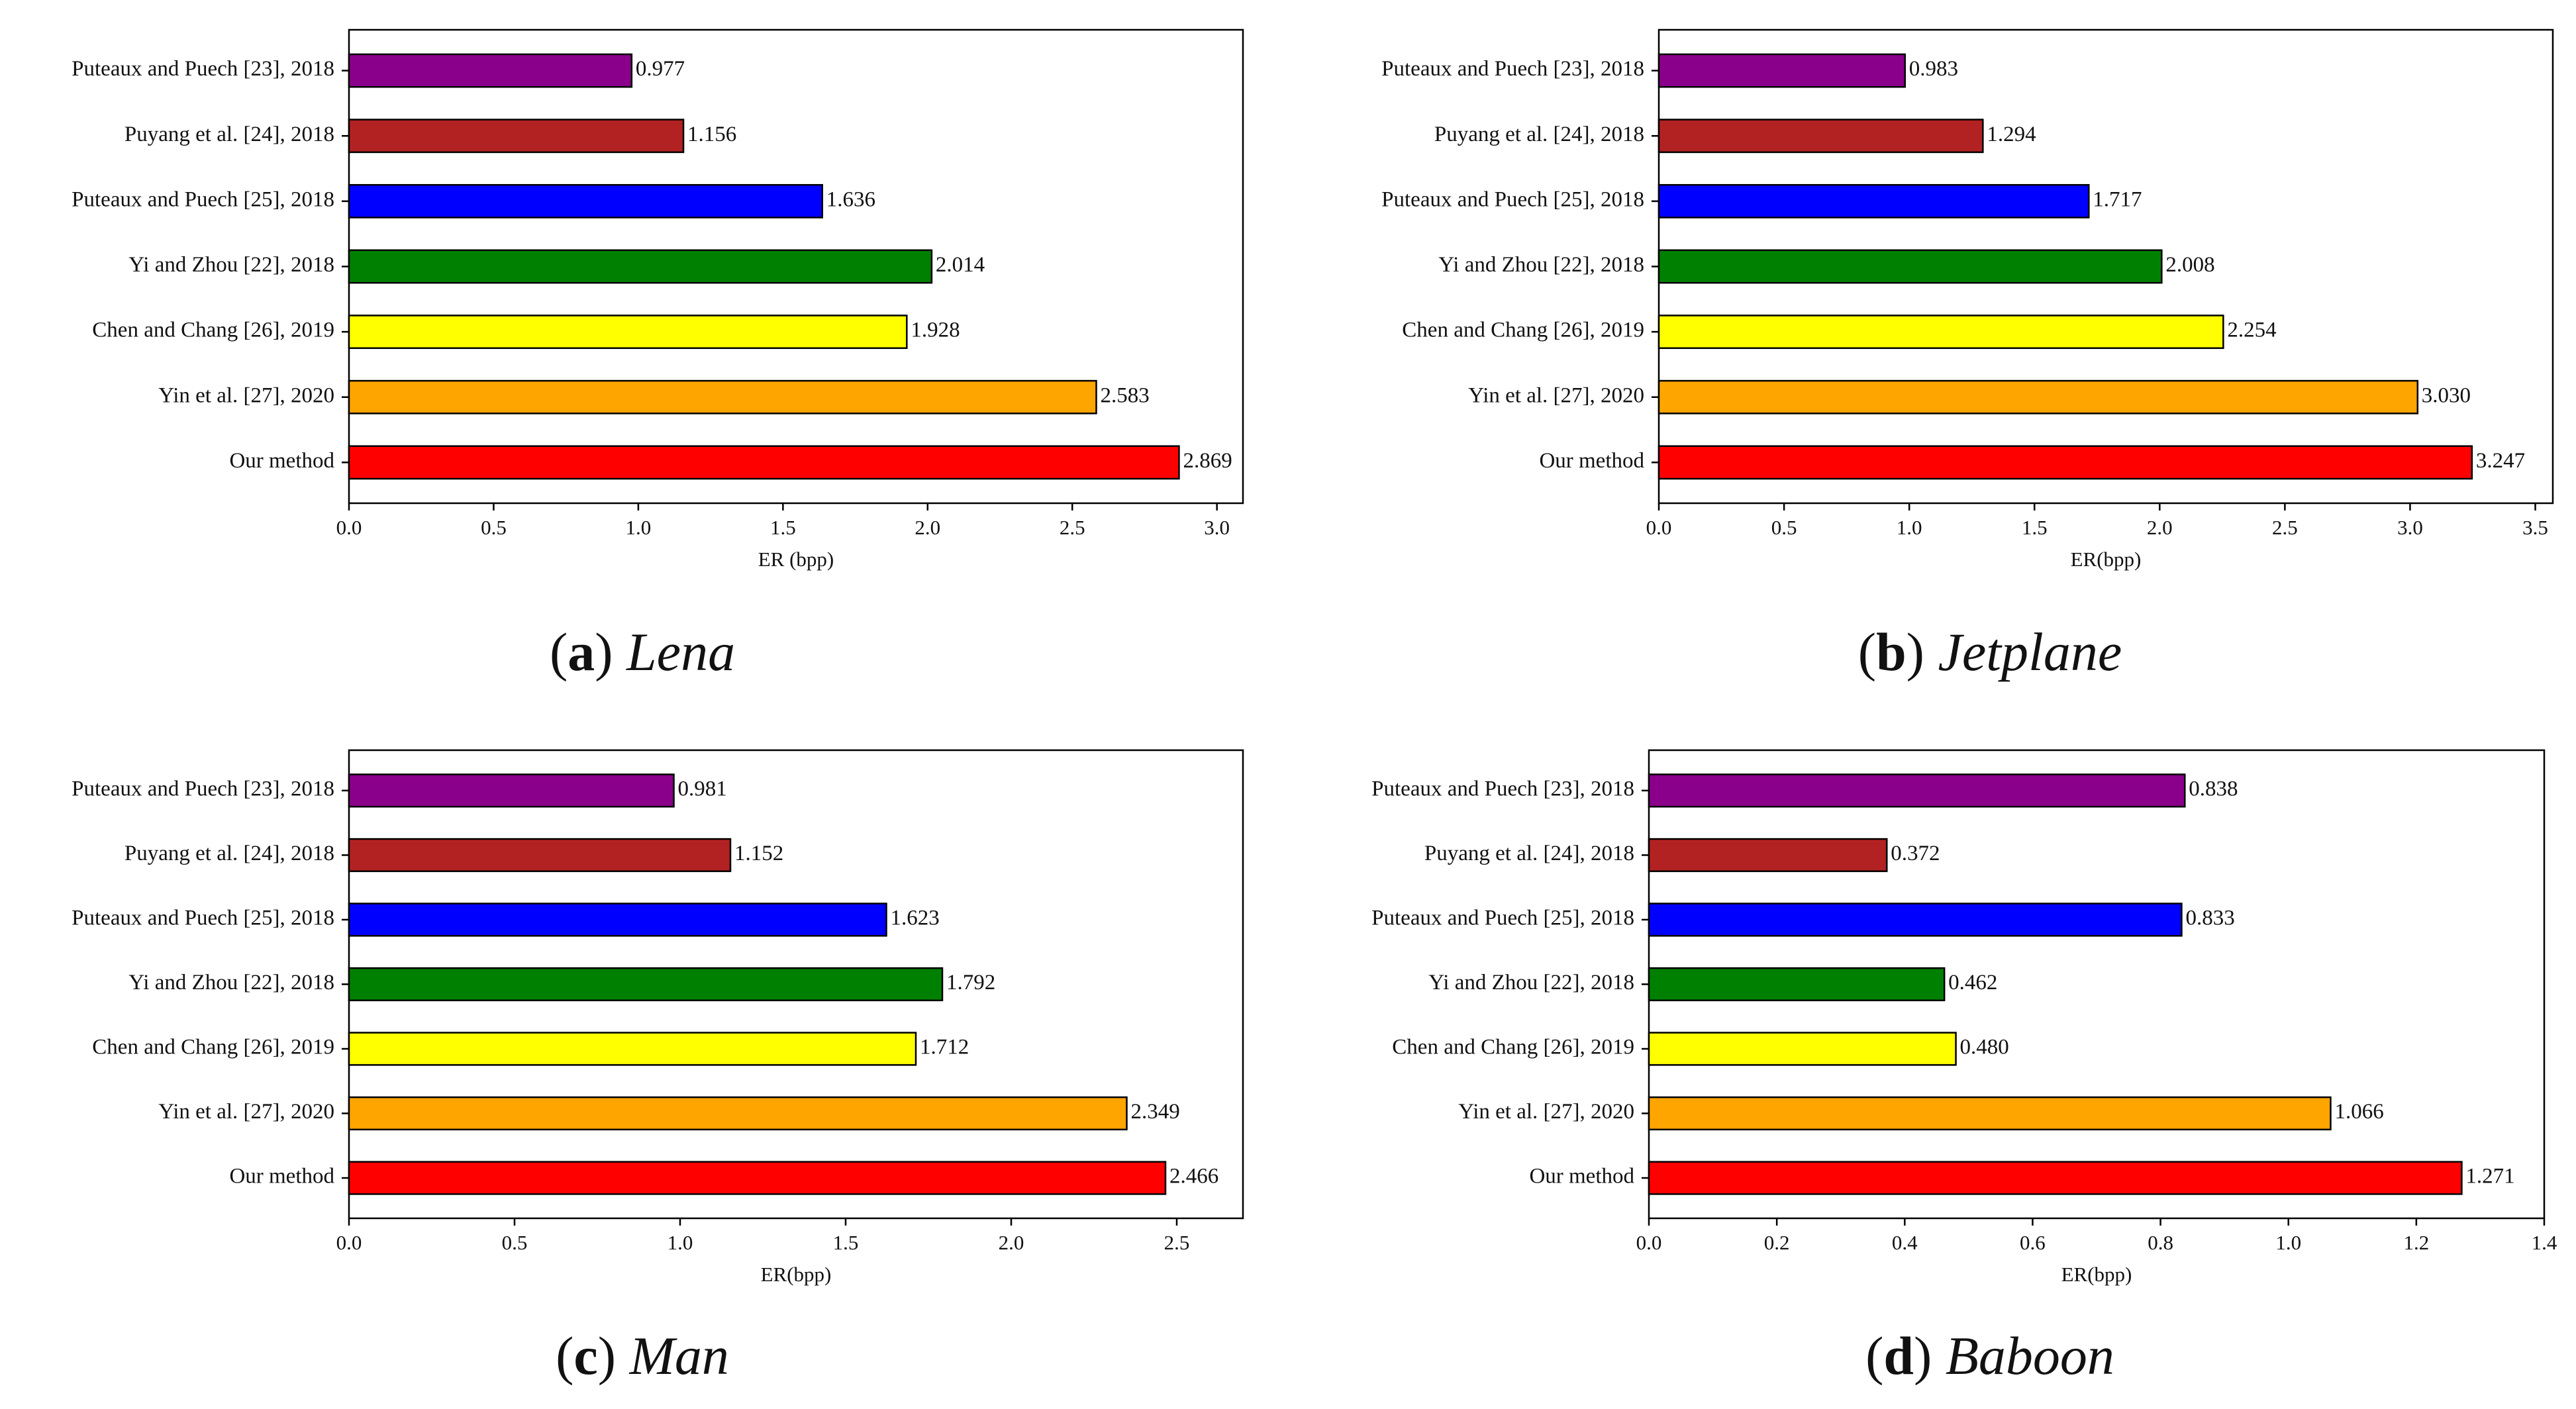  What do you see at coordinates (1124, 395) in the screenshot?
I see `value-label: 2.583` at bounding box center [1124, 395].